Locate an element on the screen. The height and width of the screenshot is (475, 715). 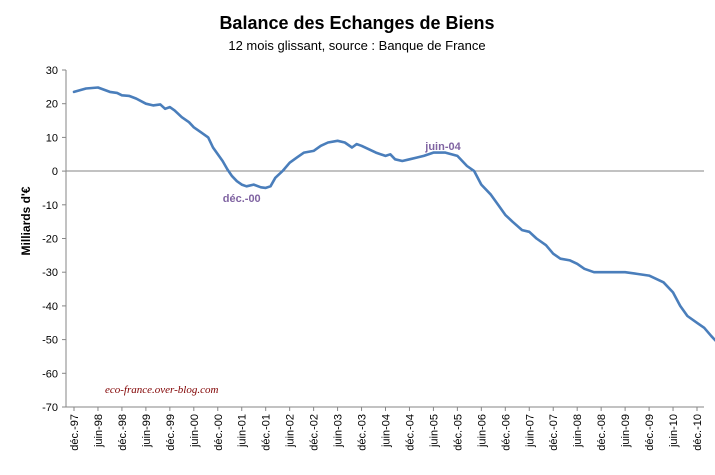
x-tick-label: juin-03 is located at coordinates (339, 431).